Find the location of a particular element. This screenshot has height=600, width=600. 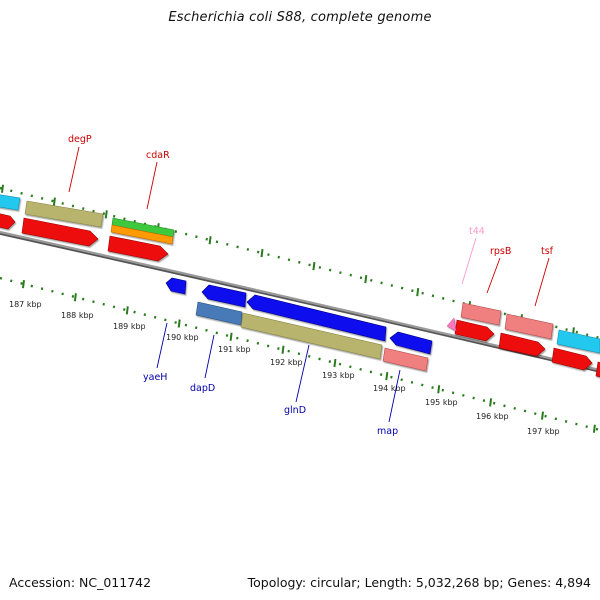

tick-label: 191 kbp is located at coordinates (234, 349).